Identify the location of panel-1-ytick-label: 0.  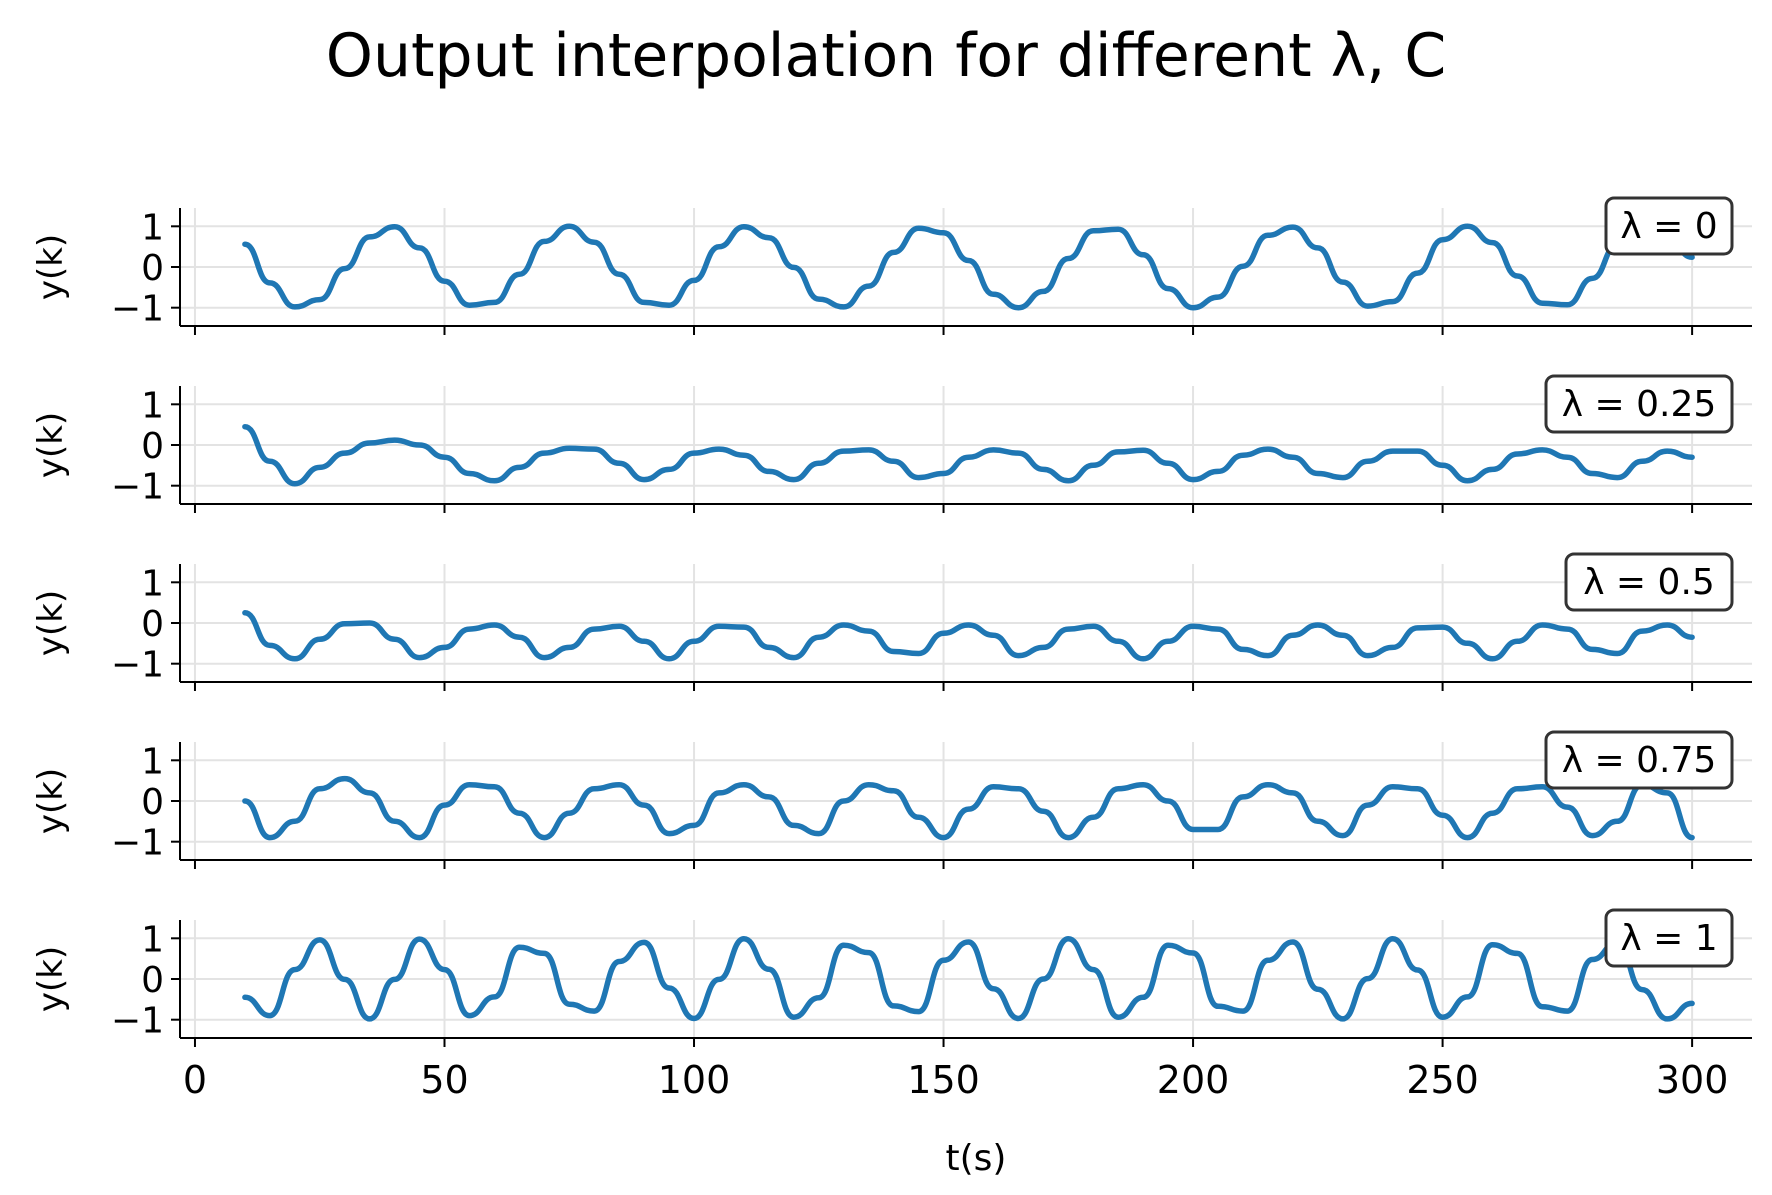
(152, 268).